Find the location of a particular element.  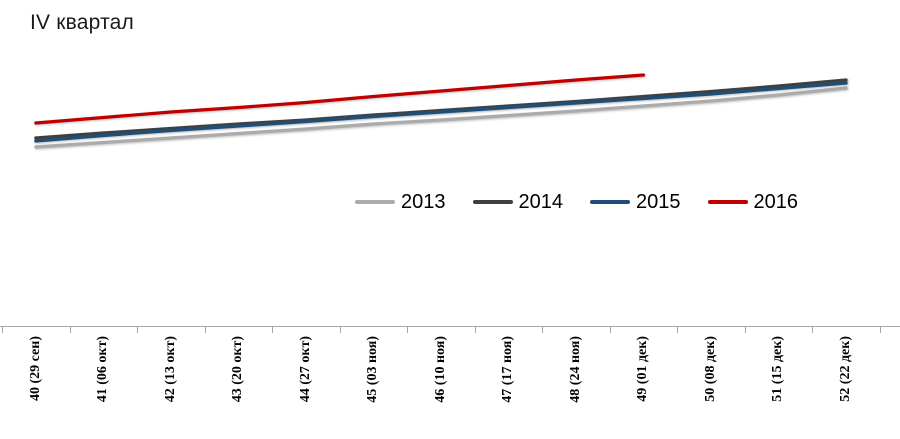

legend-item-2014: 2014 is located at coordinates (518, 202).